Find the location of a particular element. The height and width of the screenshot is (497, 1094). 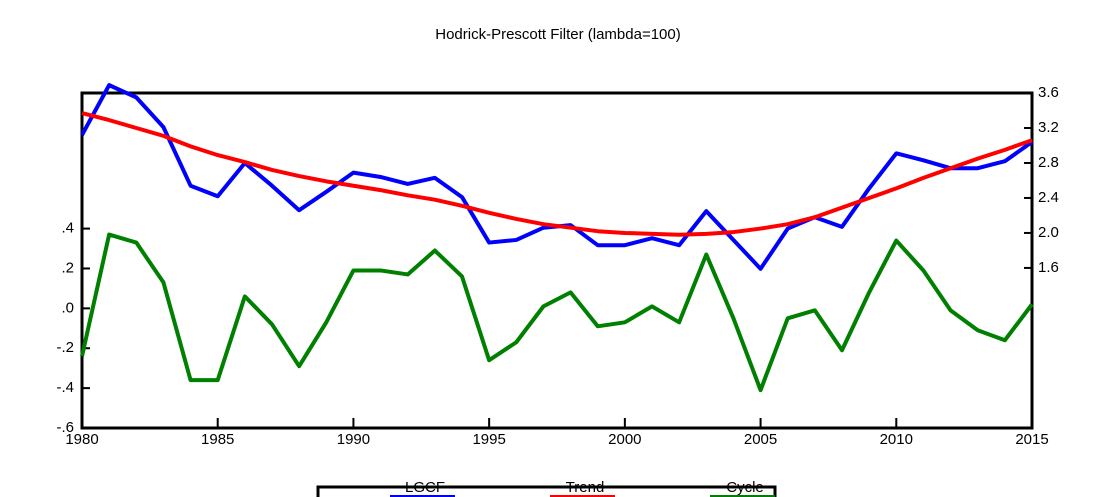

x-tick-label: 2015 is located at coordinates (1031, 439).